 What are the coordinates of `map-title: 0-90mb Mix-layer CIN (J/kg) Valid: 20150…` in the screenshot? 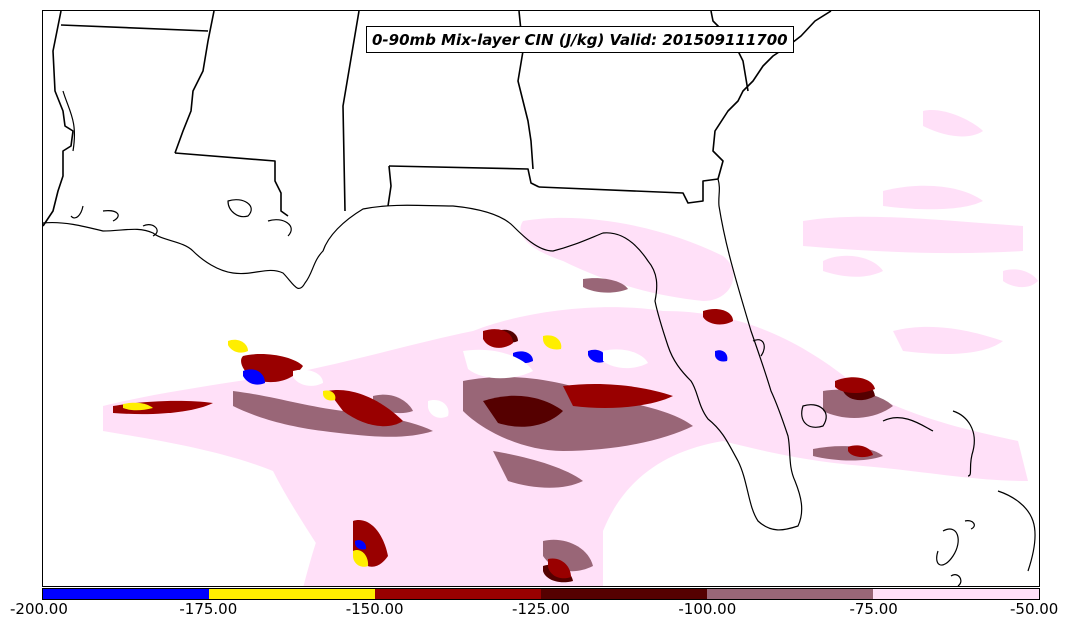 It's located at (580, 39).